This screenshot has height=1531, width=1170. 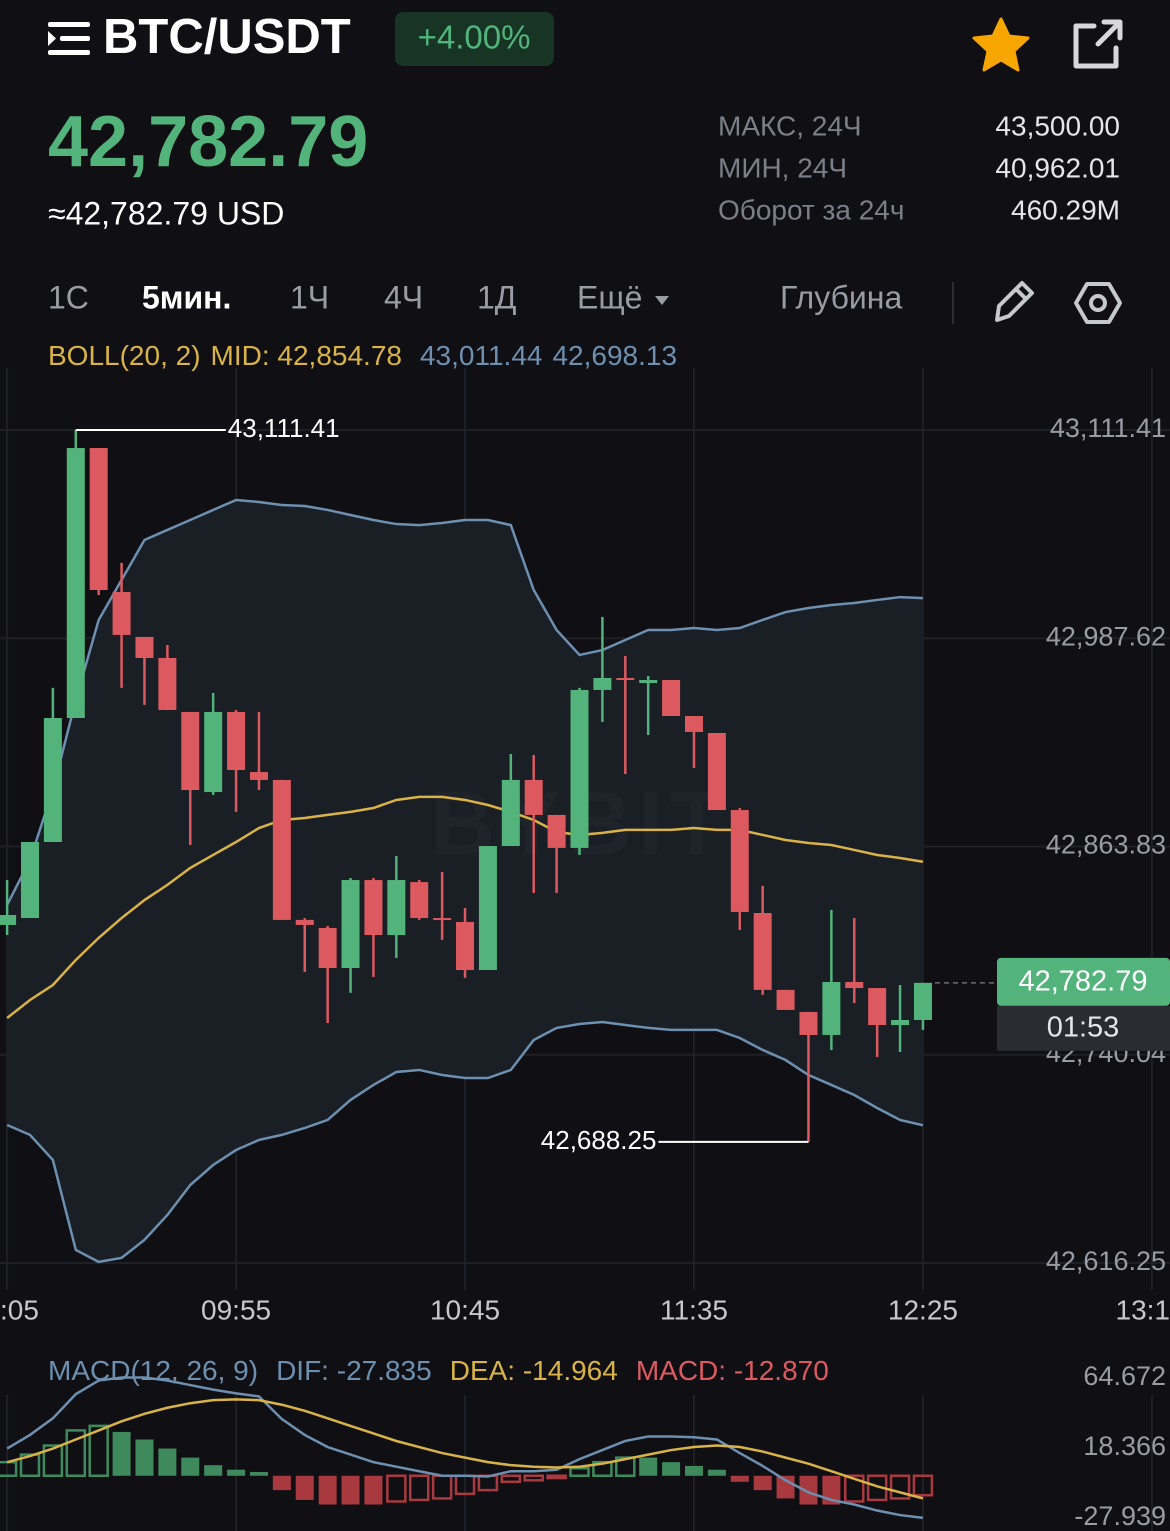 What do you see at coordinates (306, 355) in the screenshot?
I see `boll-mid: MID: 42,854.78` at bounding box center [306, 355].